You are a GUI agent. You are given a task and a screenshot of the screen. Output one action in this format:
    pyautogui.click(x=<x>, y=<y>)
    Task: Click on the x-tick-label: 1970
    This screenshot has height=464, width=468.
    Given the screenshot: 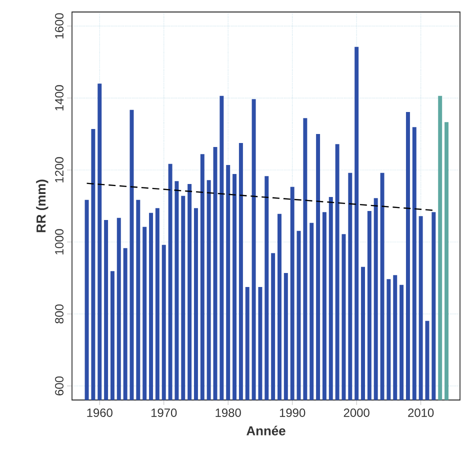 What is the action you would take?
    pyautogui.click(x=164, y=412)
    